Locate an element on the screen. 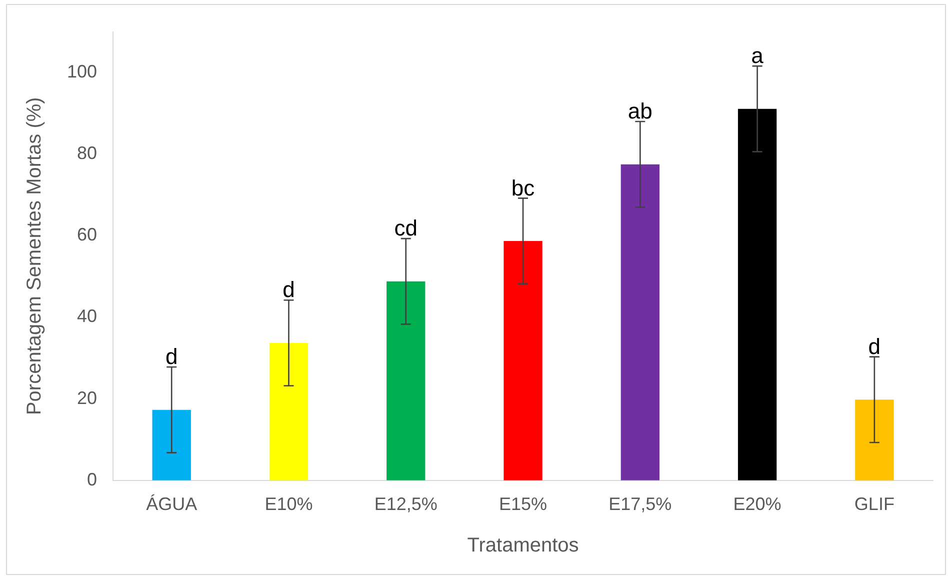 This screenshot has height=577, width=948. annotation: cd is located at coordinates (406, 228).